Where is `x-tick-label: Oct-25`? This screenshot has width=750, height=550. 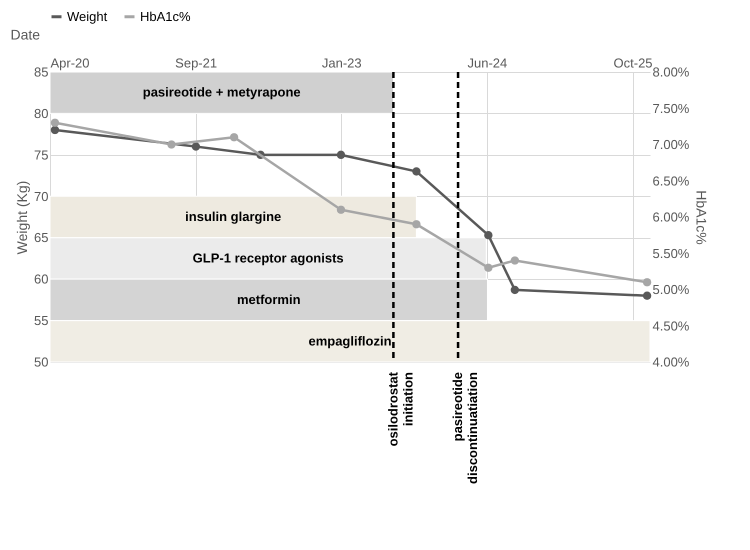 x-tick-label: Oct-25 is located at coordinates (633, 63).